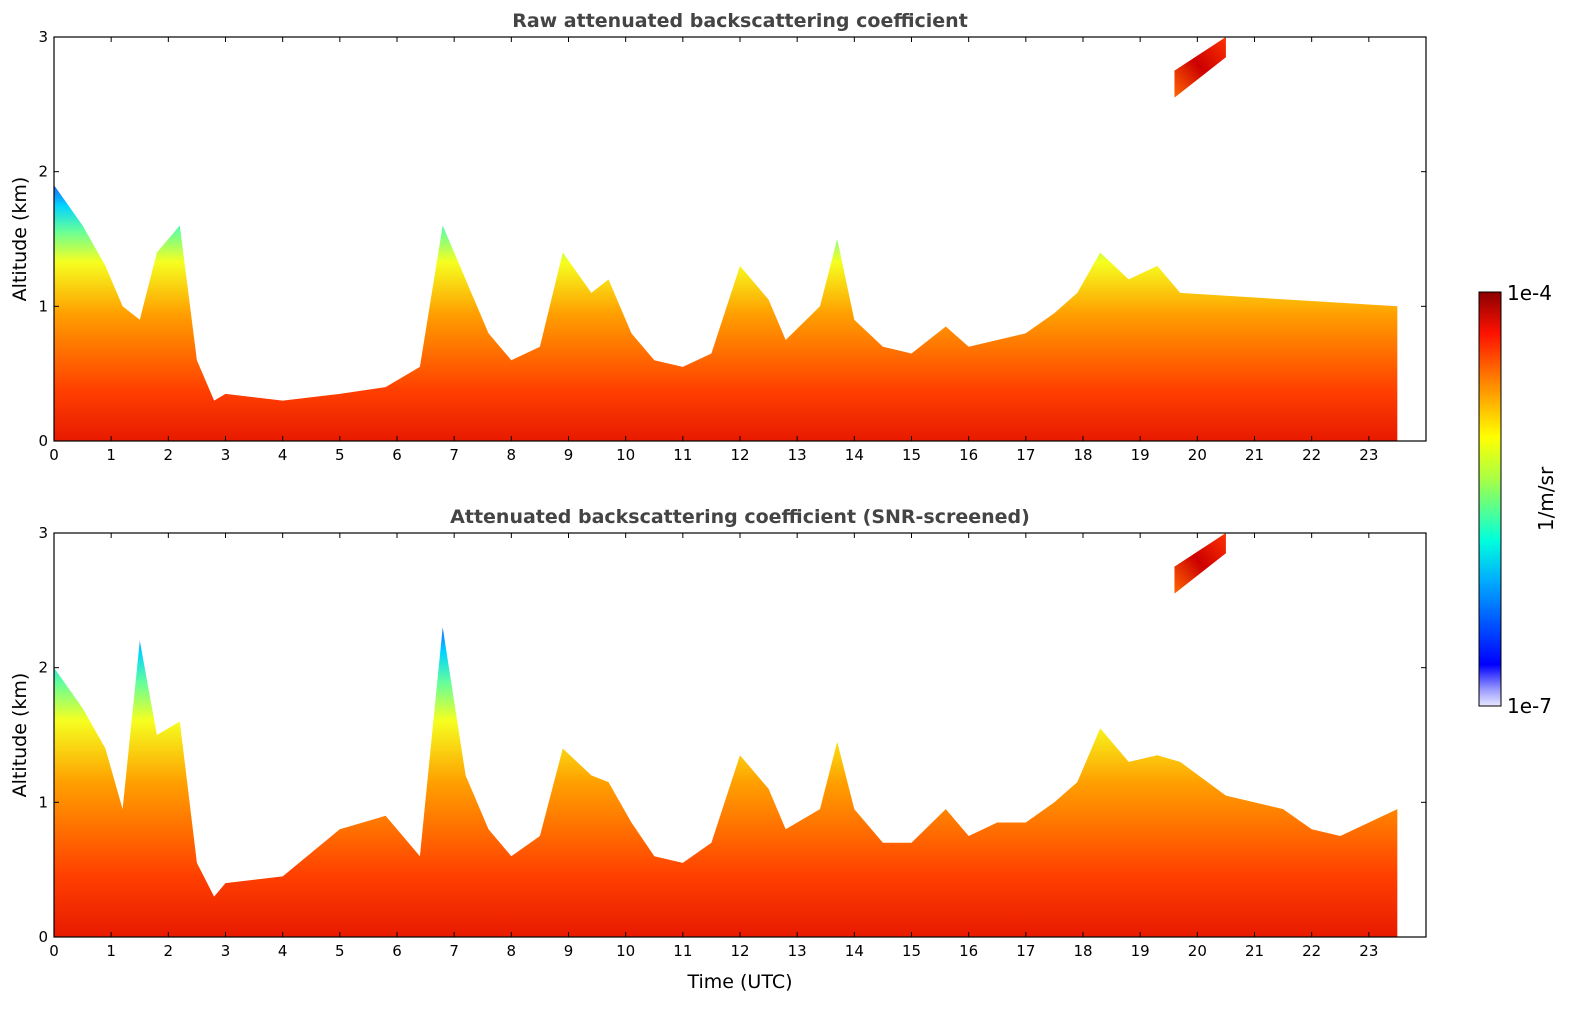 This screenshot has width=1595, height=1020. I want to click on colorbar: 1e-4 1e-7 1/m/sr, so click(1518, 499).